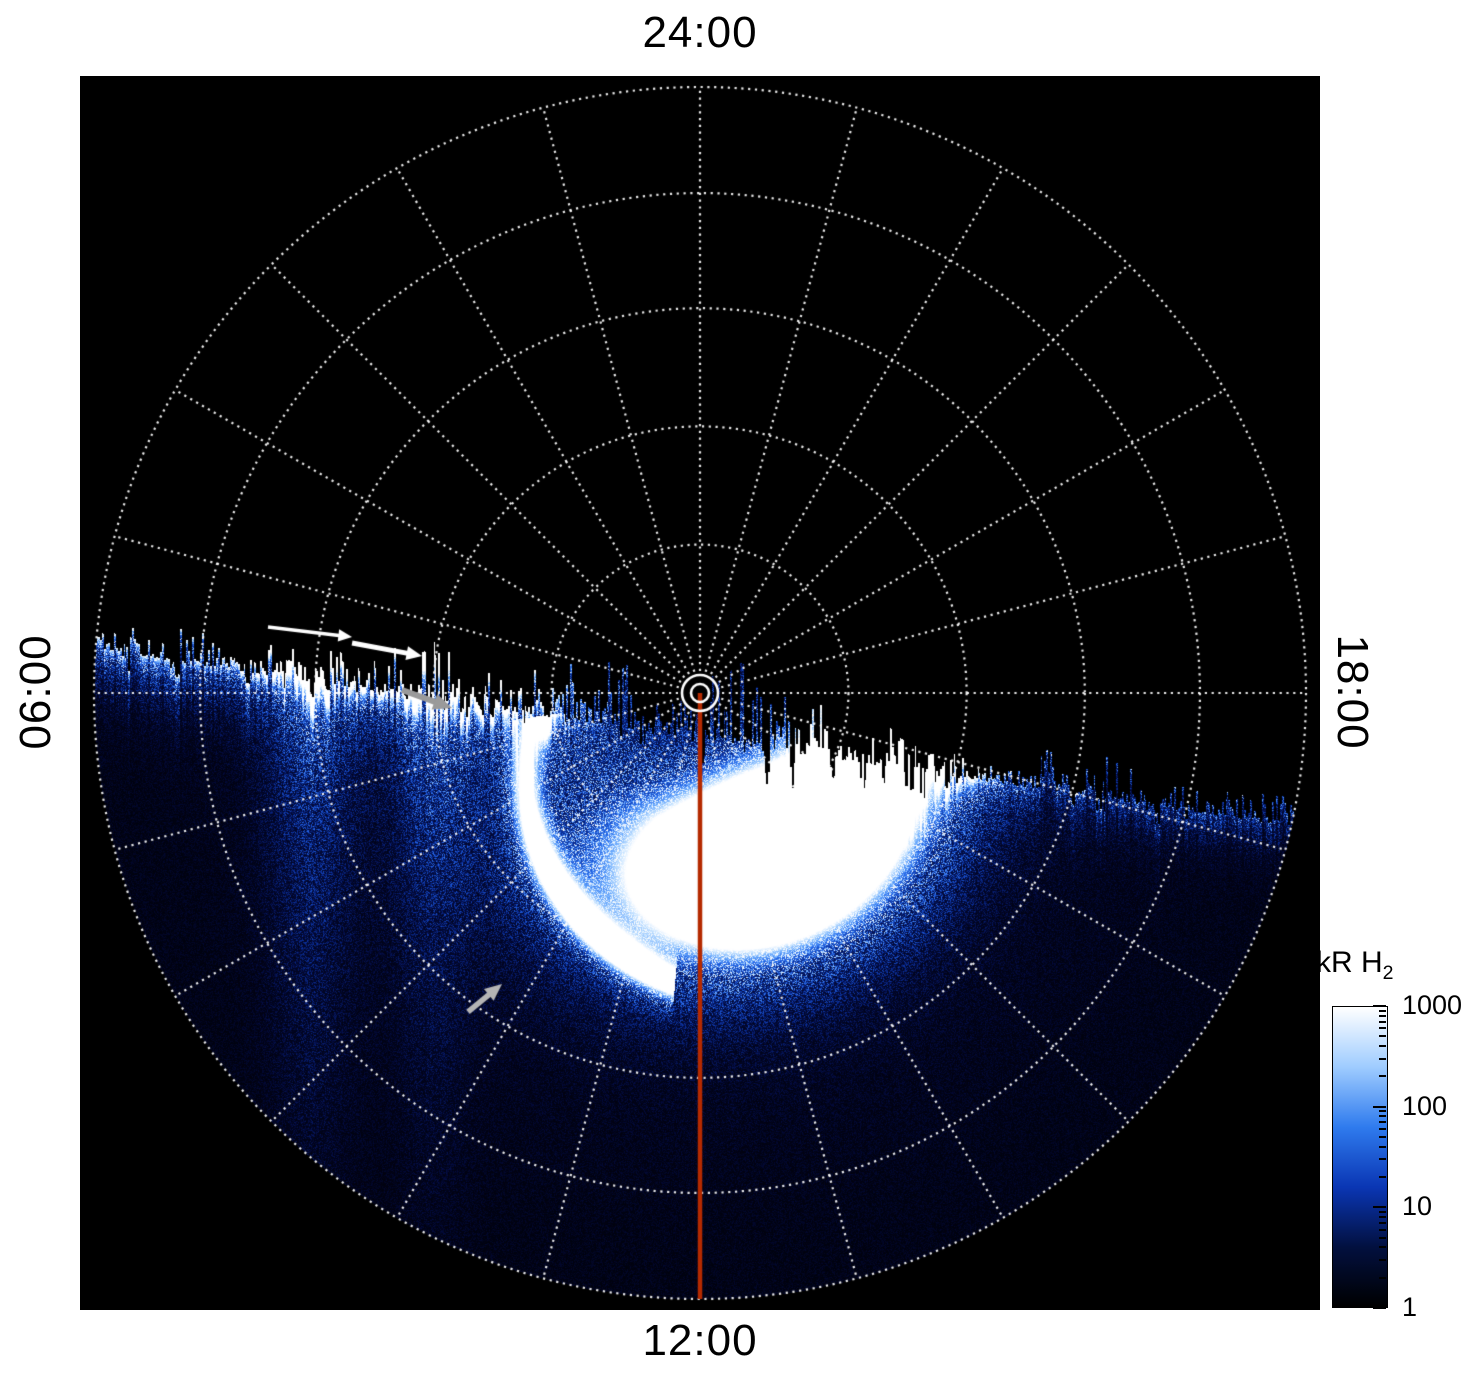 The height and width of the screenshot is (1384, 1480). Describe the element at coordinates (700, 1340) in the screenshot. I see `clock-label-1200: 12:00` at that location.